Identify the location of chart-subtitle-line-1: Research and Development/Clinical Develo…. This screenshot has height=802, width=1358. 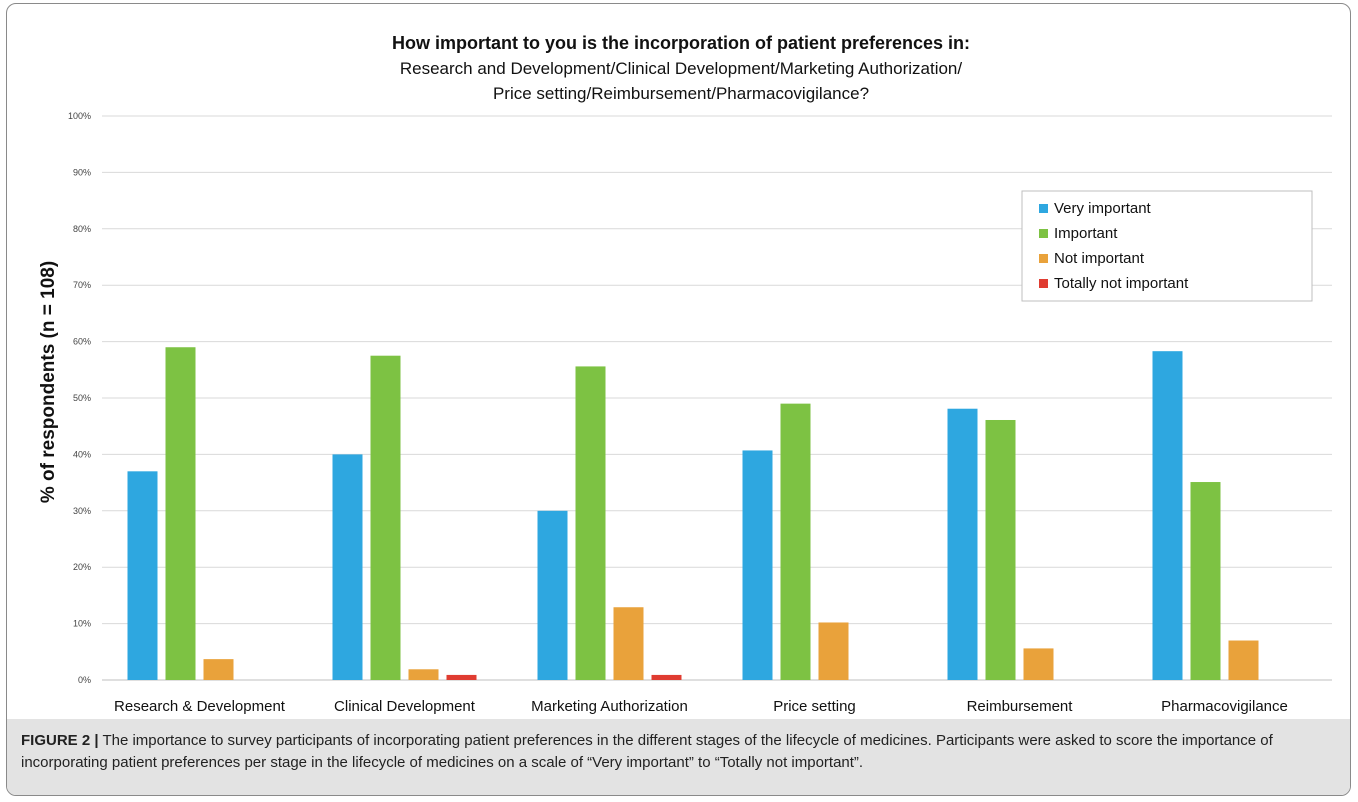
(681, 68).